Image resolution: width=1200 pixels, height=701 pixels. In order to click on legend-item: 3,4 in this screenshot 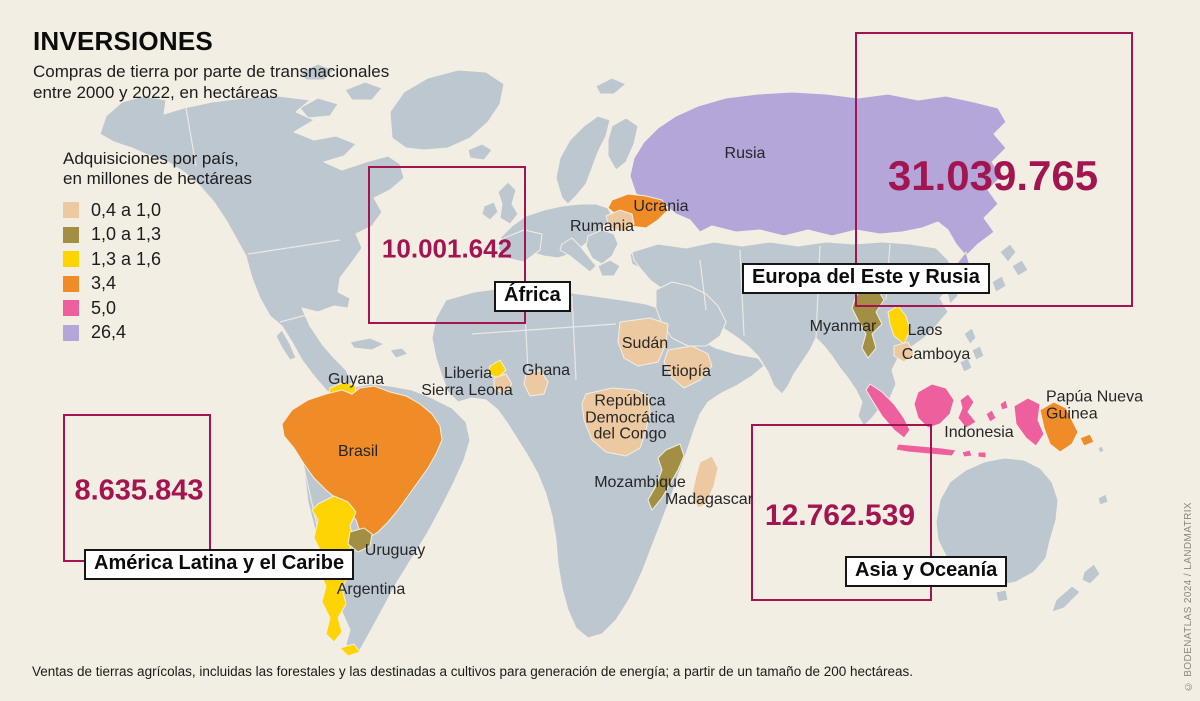, I will do `click(157, 284)`.